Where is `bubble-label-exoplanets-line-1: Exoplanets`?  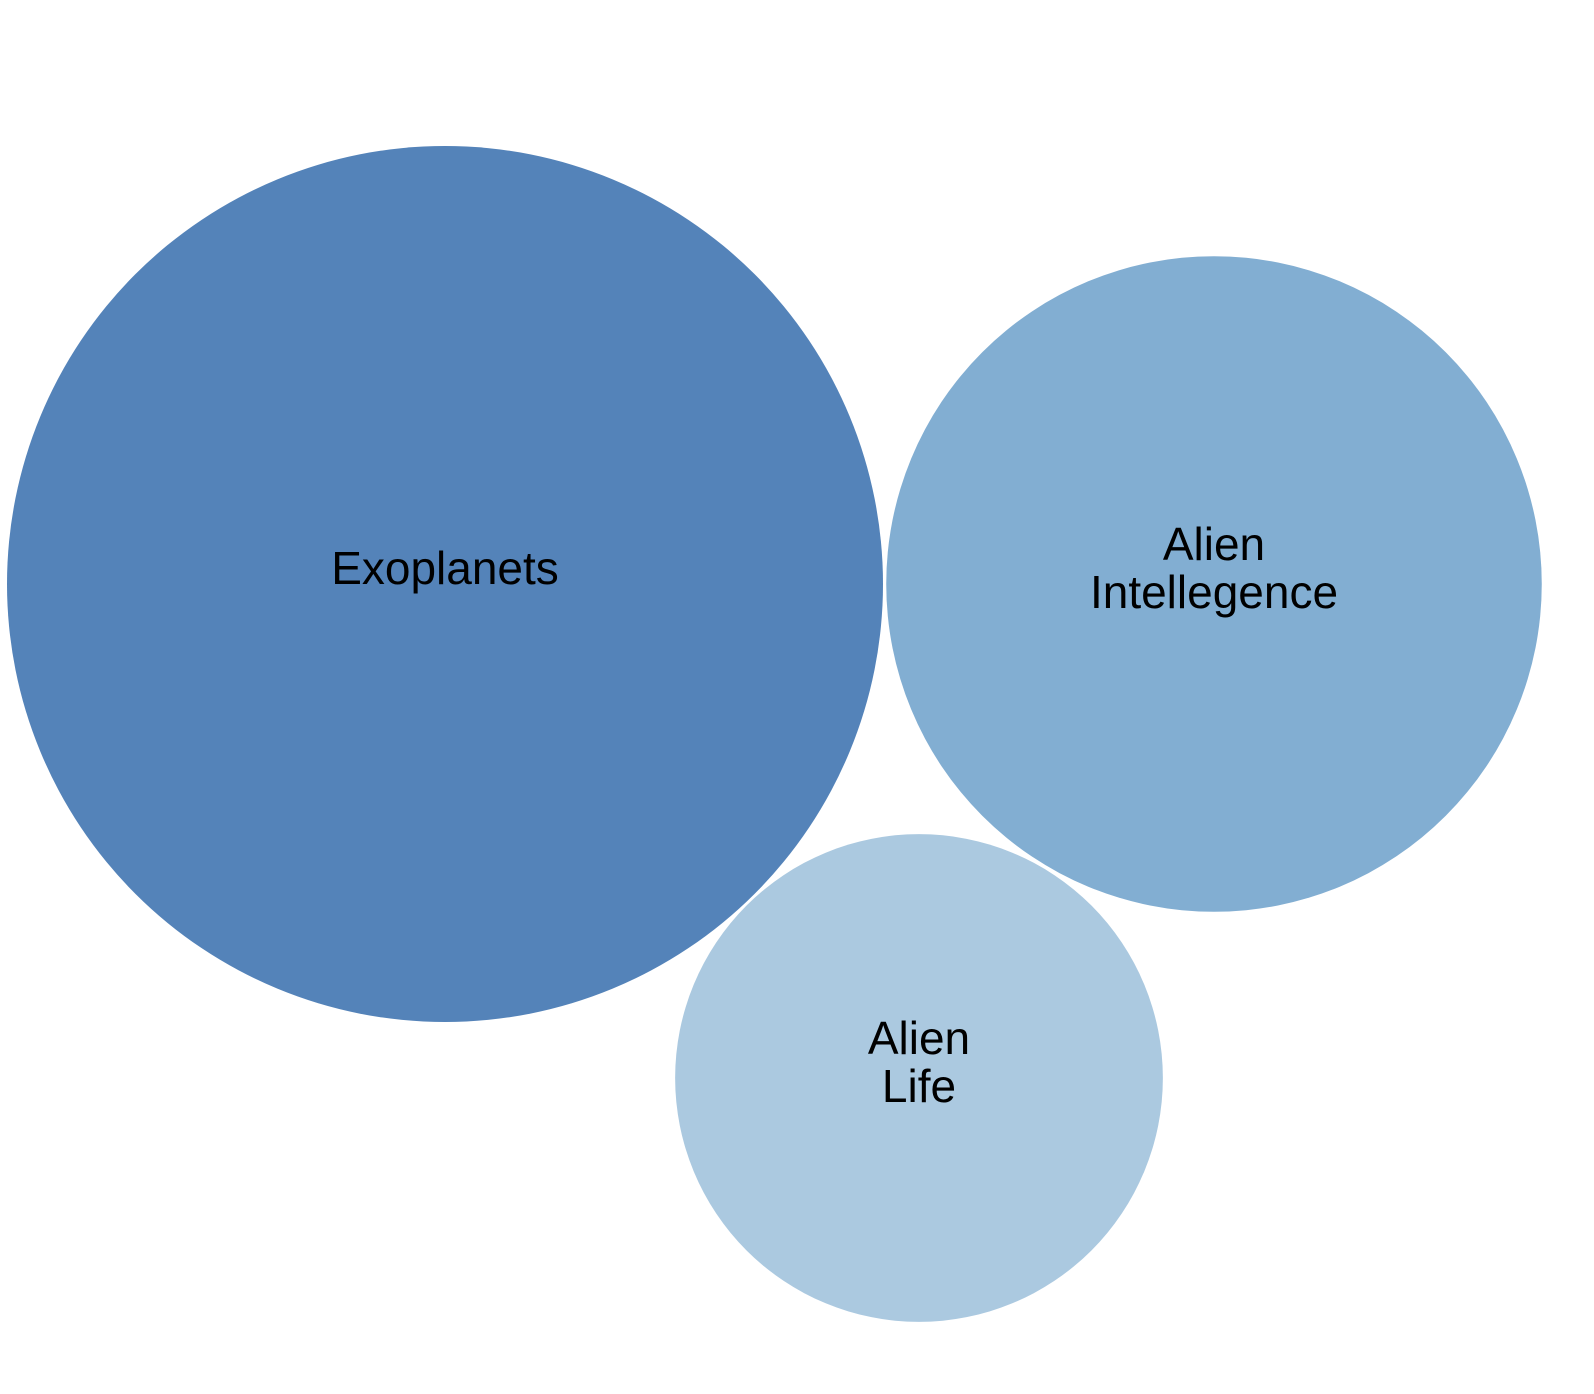
bubble-label-exoplanets-line-1: Exoplanets is located at coordinates (445, 568).